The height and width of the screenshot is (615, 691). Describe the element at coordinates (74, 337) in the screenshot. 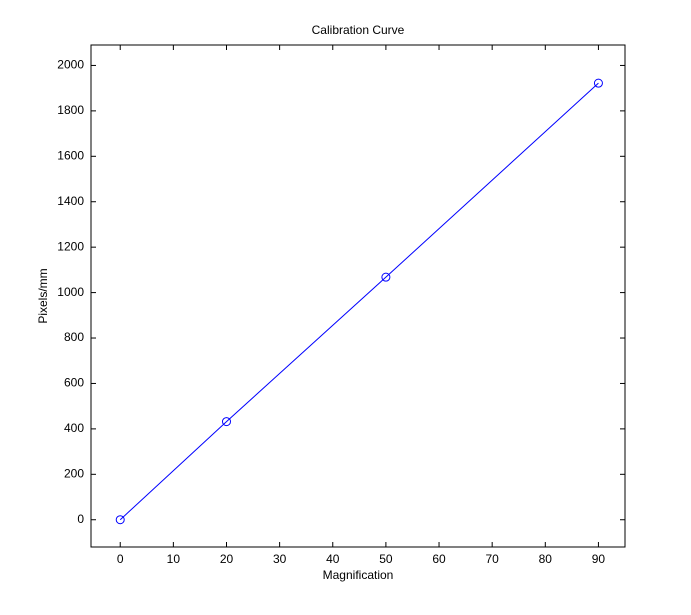

I see `y-tick-label: 800` at that location.